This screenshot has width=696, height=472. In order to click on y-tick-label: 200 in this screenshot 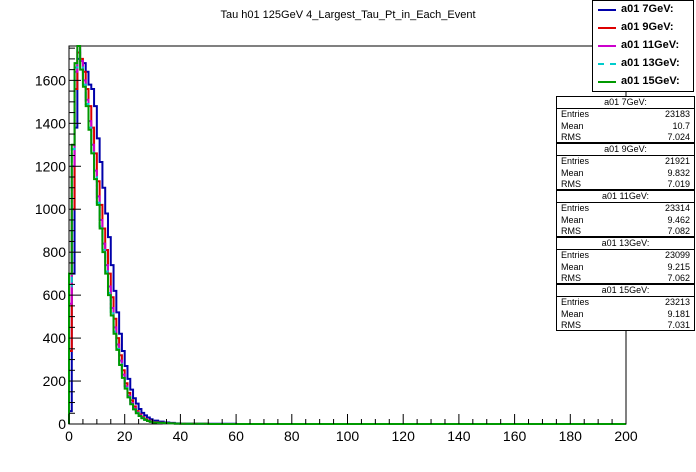, I will do `click(55, 381)`.